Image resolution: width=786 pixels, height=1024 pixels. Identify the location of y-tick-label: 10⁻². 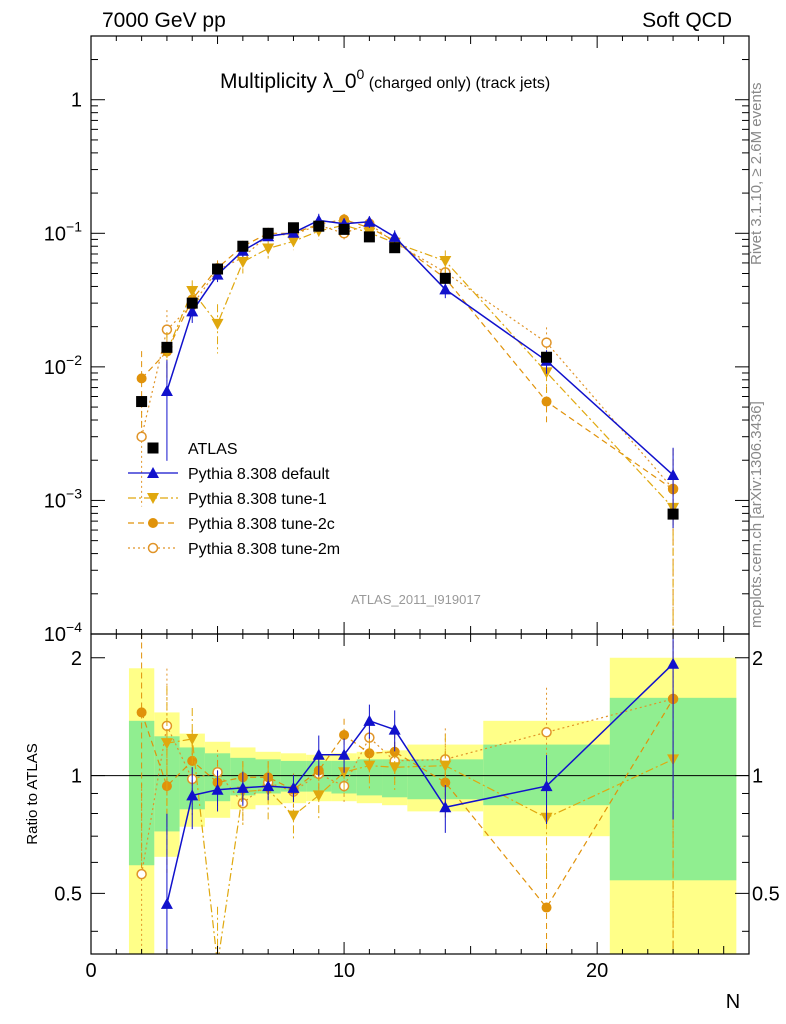
(63, 365).